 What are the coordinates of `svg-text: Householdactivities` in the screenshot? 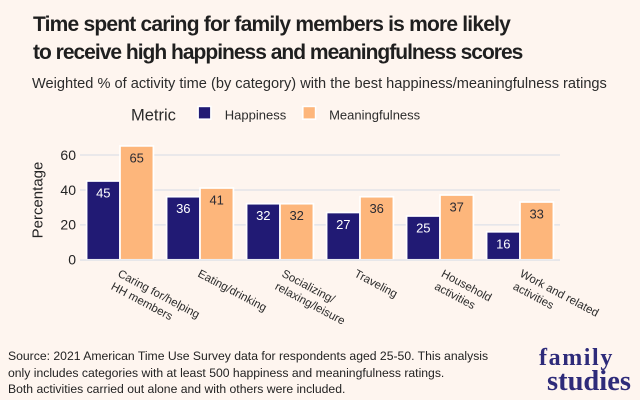 It's located at (462, 292).